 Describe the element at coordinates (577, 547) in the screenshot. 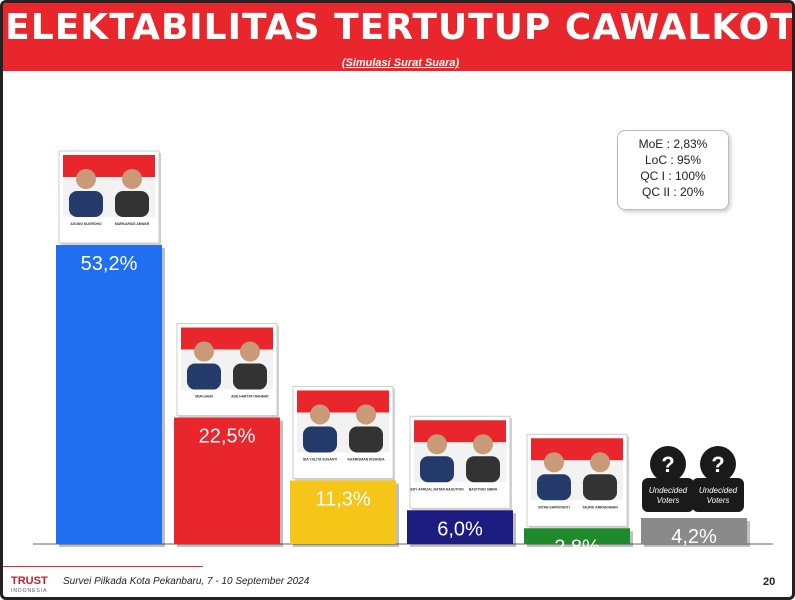

I see `bar-value-label: 2,8%` at that location.